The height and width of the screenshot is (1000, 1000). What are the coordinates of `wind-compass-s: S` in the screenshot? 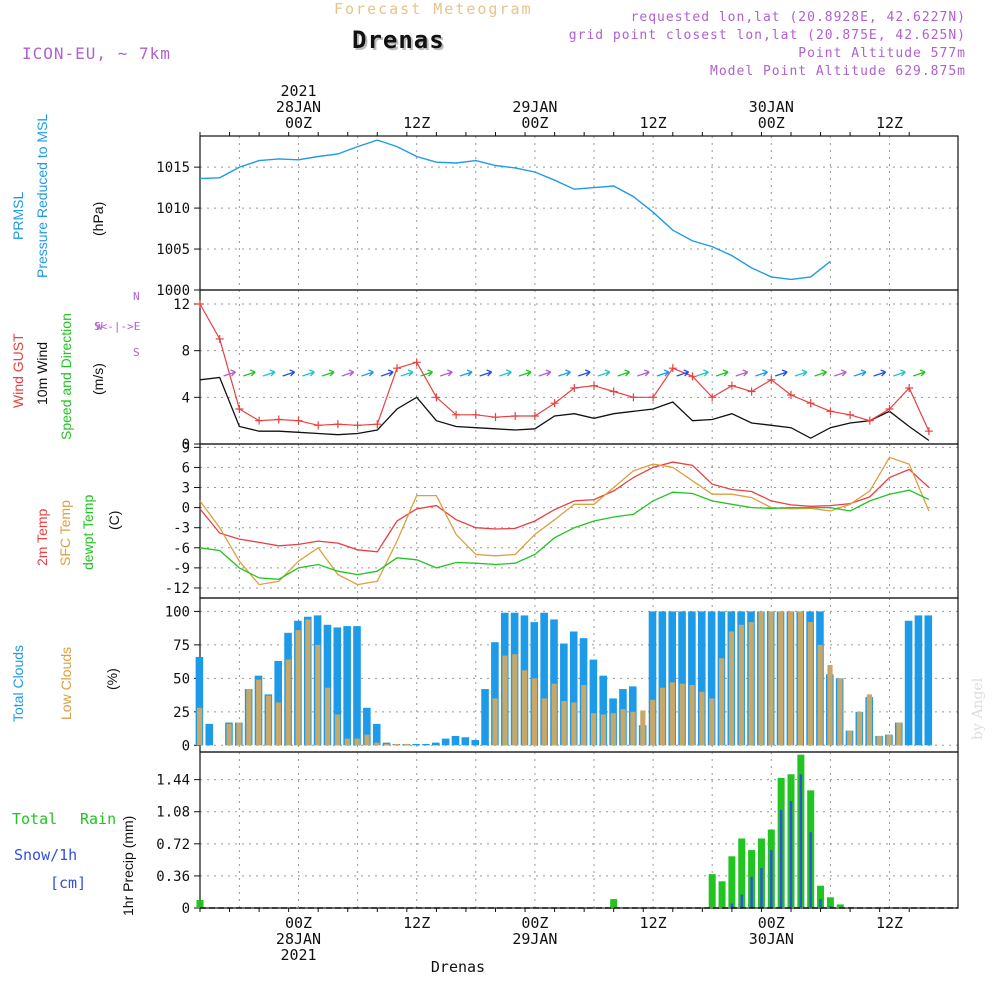 It's located at (136, 352).